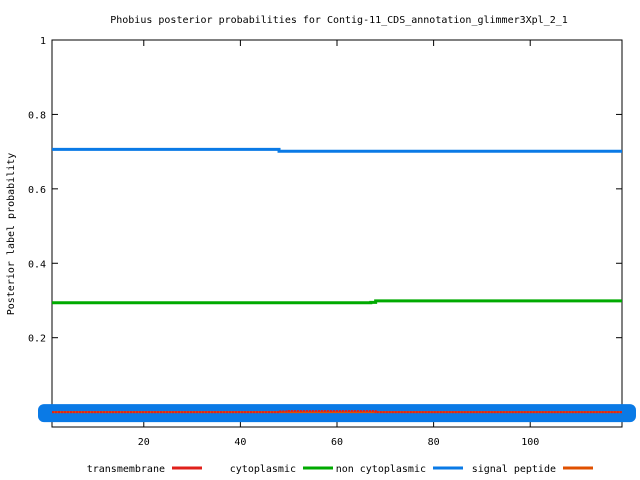 The height and width of the screenshot is (480, 640). What do you see at coordinates (240, 442) in the screenshot?
I see `x-tick-label: 40` at bounding box center [240, 442].